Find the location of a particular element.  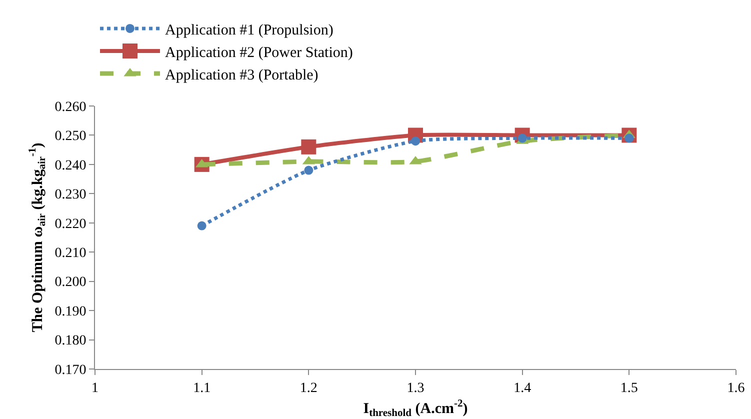

x-tick-label: 1.1 is located at coordinates (202, 388).